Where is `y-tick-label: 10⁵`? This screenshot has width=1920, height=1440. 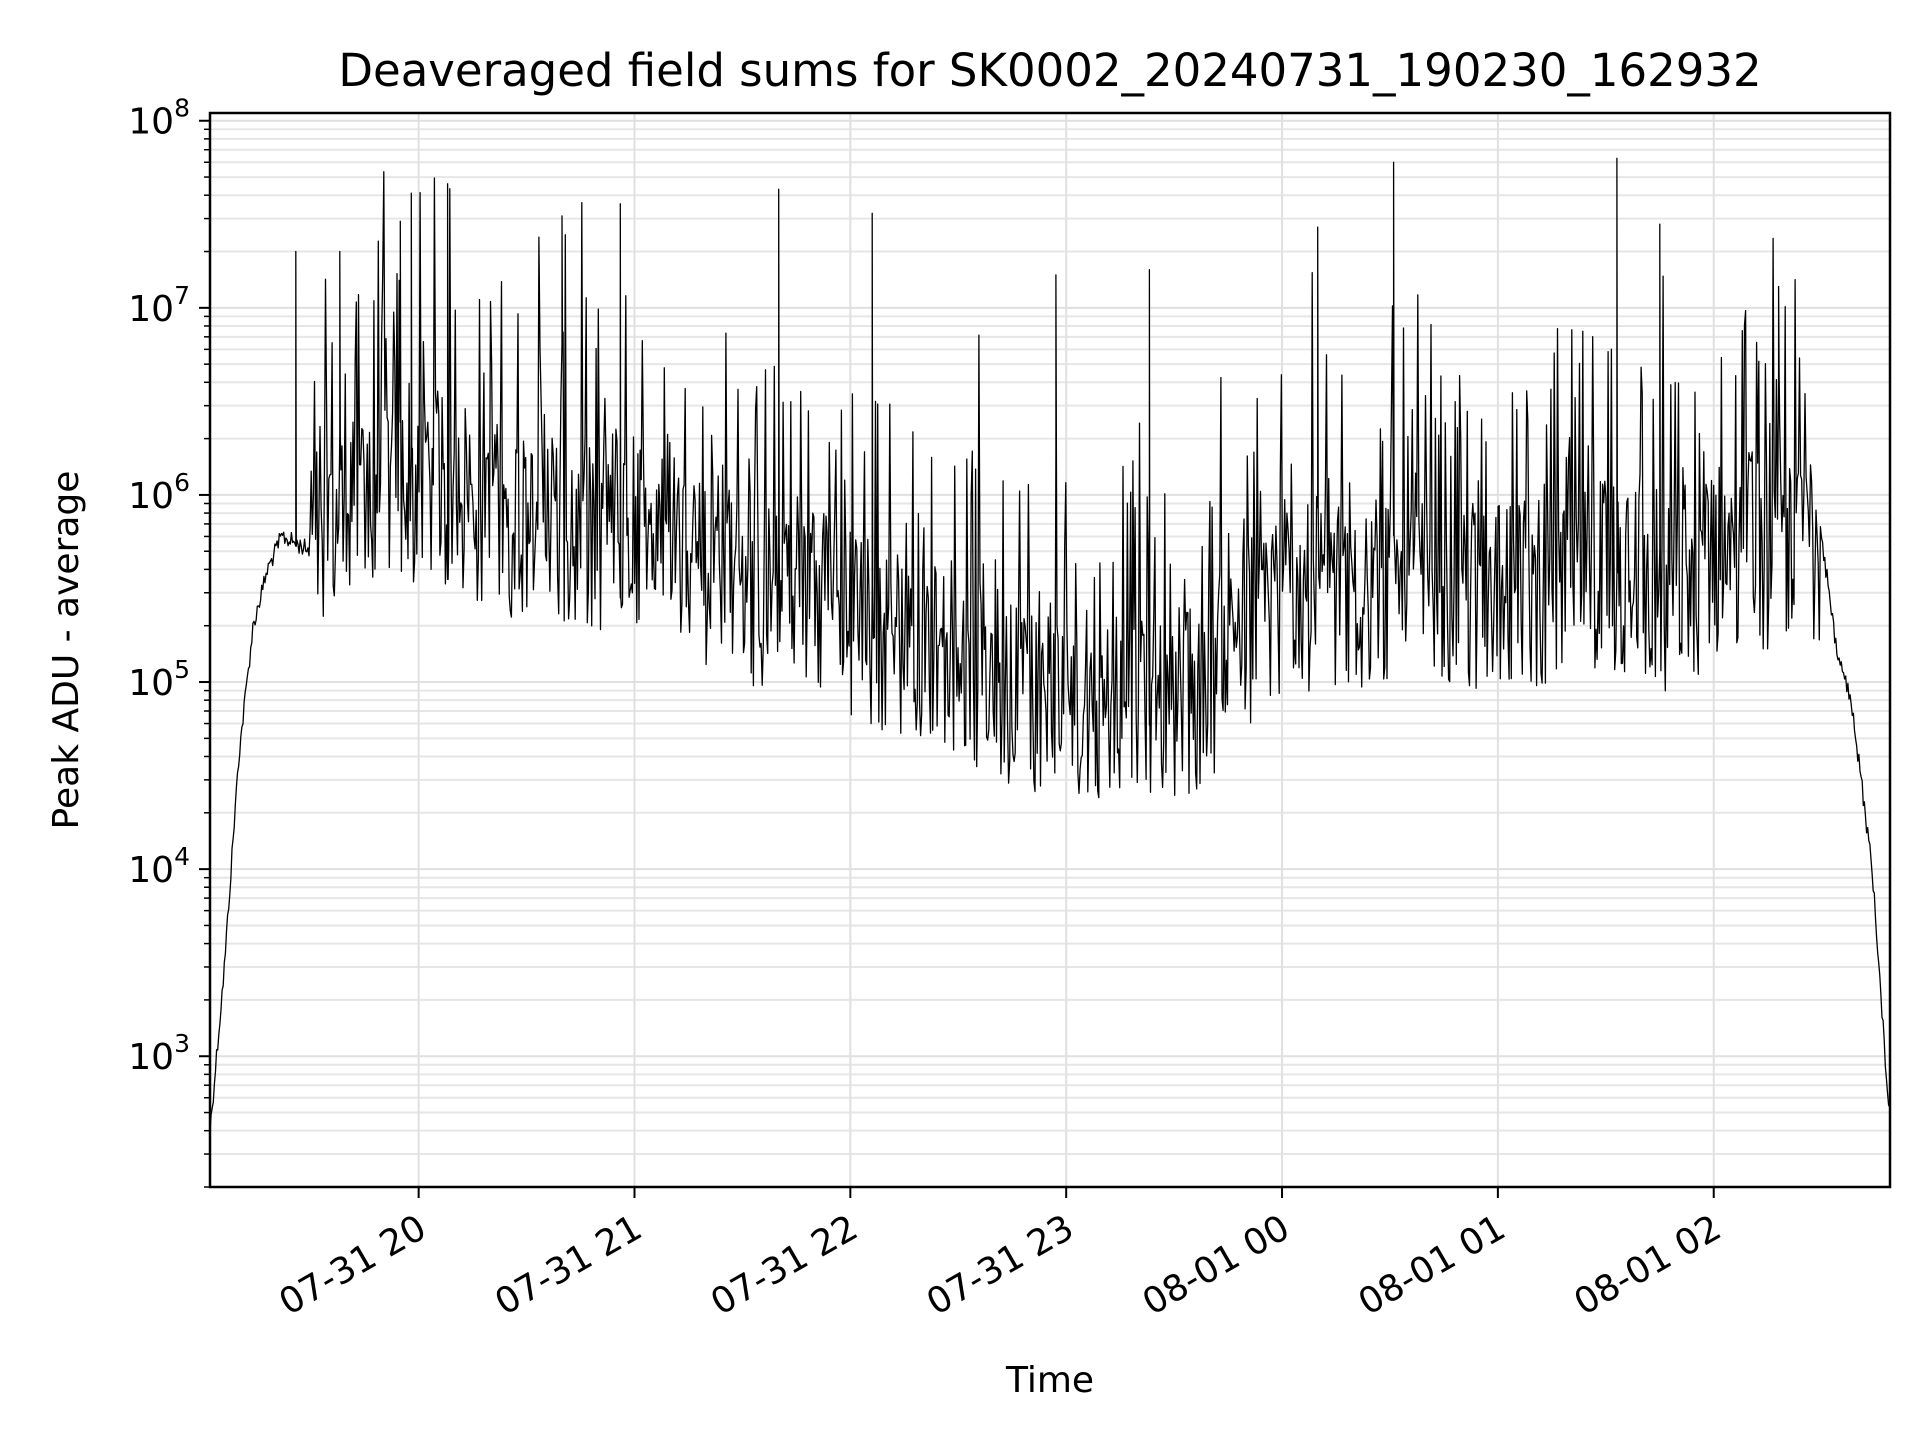
y-tick-label: 10⁵ is located at coordinates (159, 679).